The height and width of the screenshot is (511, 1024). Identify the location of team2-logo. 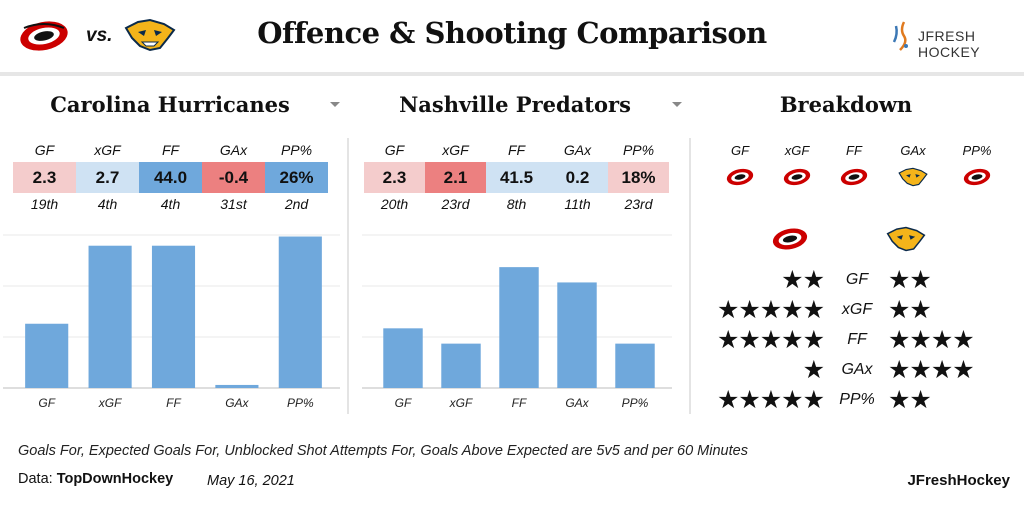
(906, 241).